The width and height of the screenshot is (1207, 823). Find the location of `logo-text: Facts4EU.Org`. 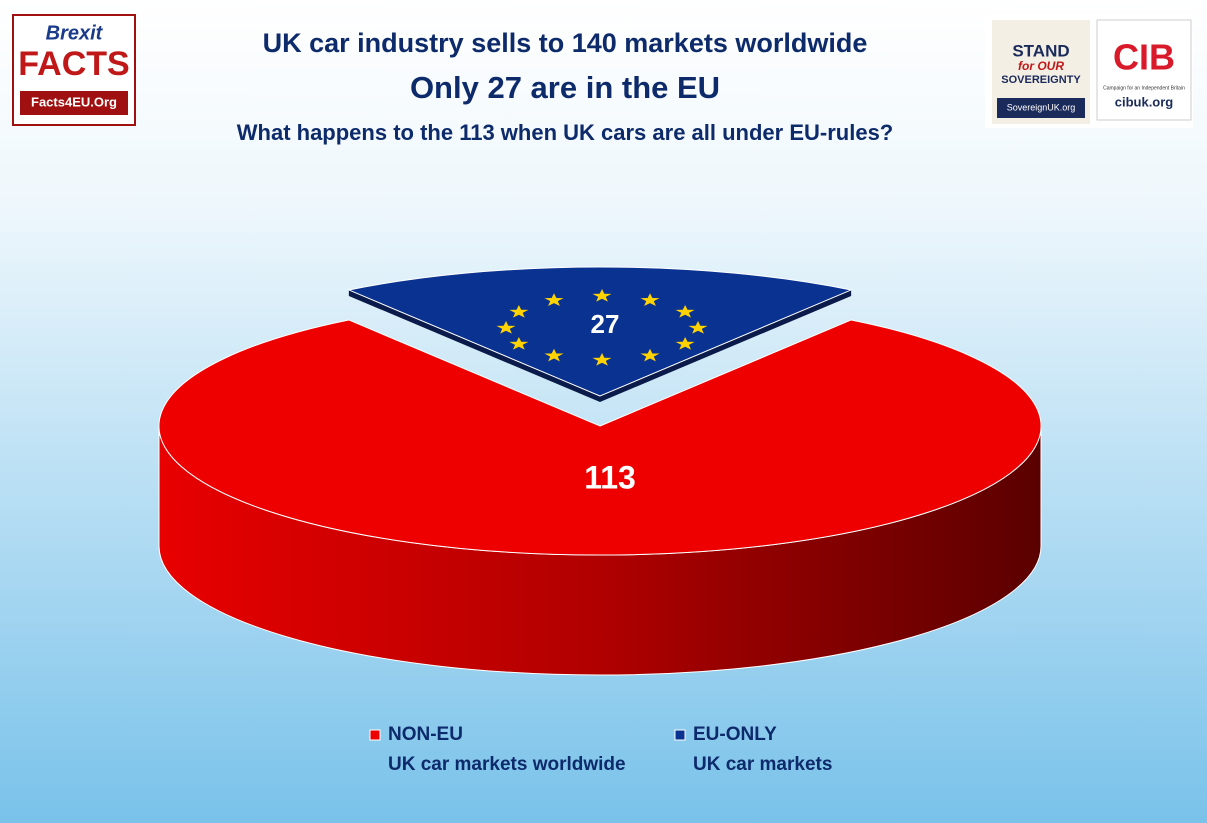

logo-text: Facts4EU.Org is located at coordinates (74, 101).